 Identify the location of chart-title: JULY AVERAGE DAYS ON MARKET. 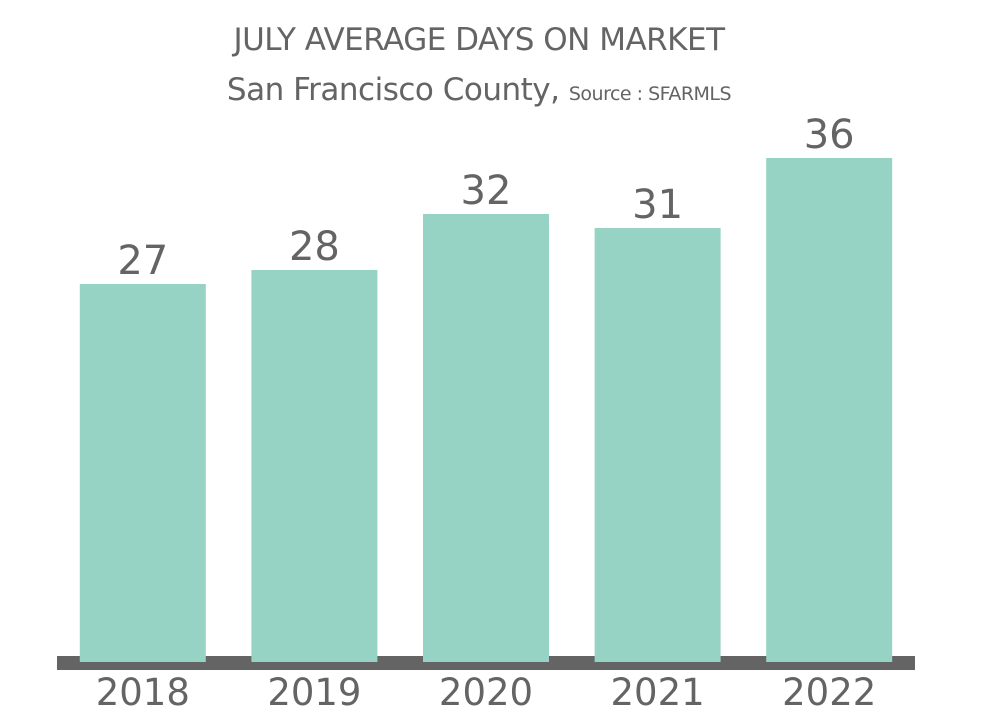
(479, 40).